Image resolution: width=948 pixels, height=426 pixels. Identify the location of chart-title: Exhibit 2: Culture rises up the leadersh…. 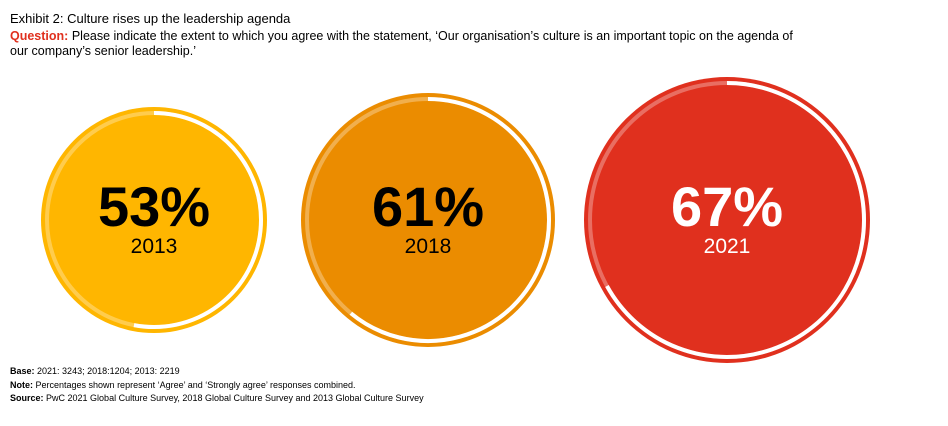
(150, 18).